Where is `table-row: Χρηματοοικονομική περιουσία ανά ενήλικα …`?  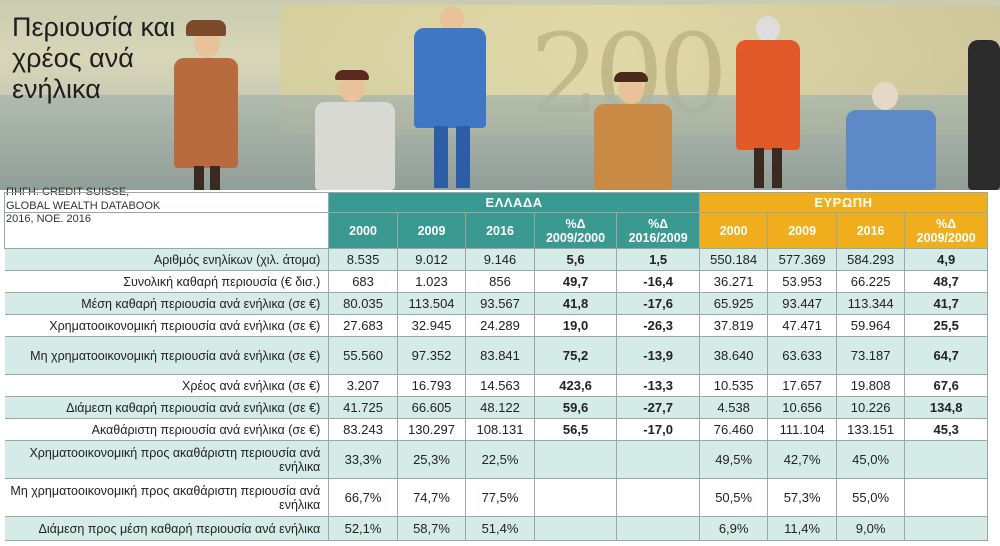 table-row: Χρηματοοικονομική περιουσία ανά ενήλικα … is located at coordinates (496, 325).